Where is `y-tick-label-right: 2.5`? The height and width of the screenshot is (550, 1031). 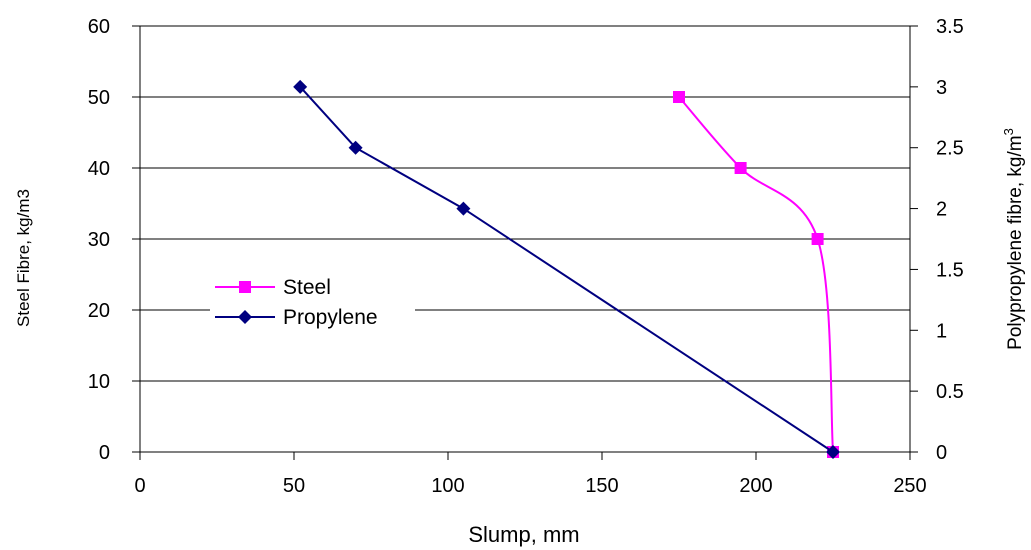
y-tick-label-right: 2.5 is located at coordinates (950, 149).